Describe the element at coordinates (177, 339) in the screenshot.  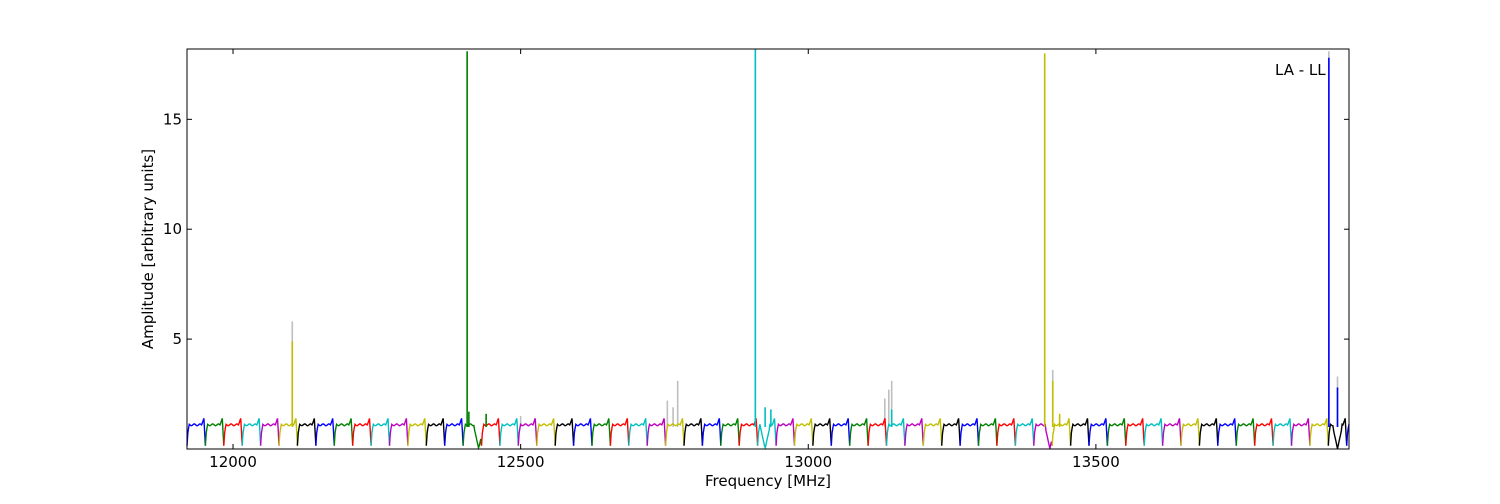
I see `y-tick-label: 5` at that location.